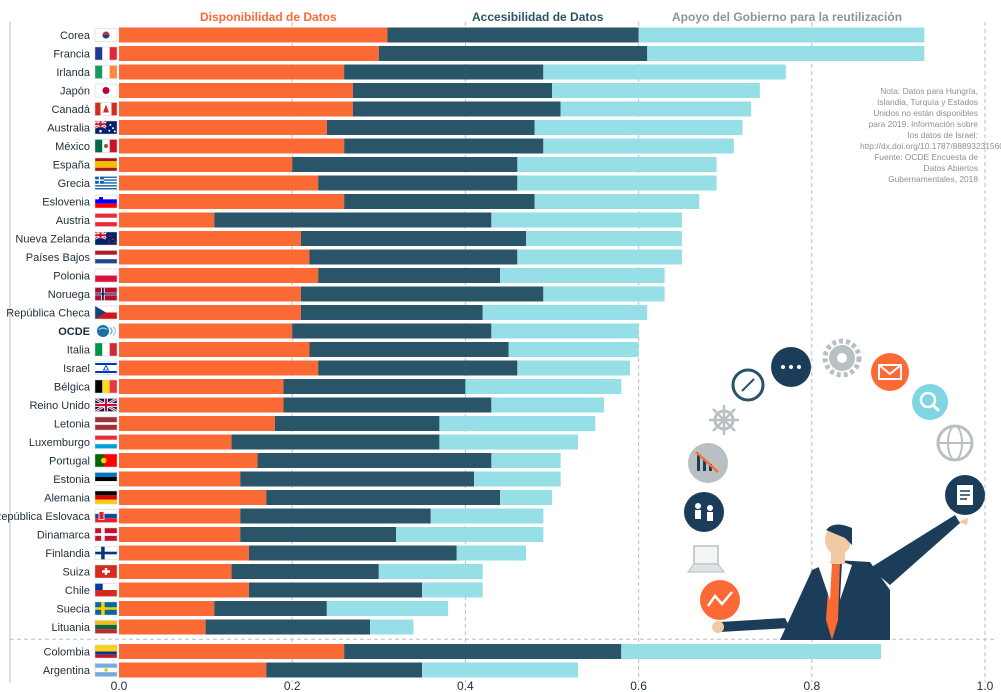 The image size is (1001, 692). What do you see at coordinates (72, 55) in the screenshot?
I see `country-label: Francia` at bounding box center [72, 55].